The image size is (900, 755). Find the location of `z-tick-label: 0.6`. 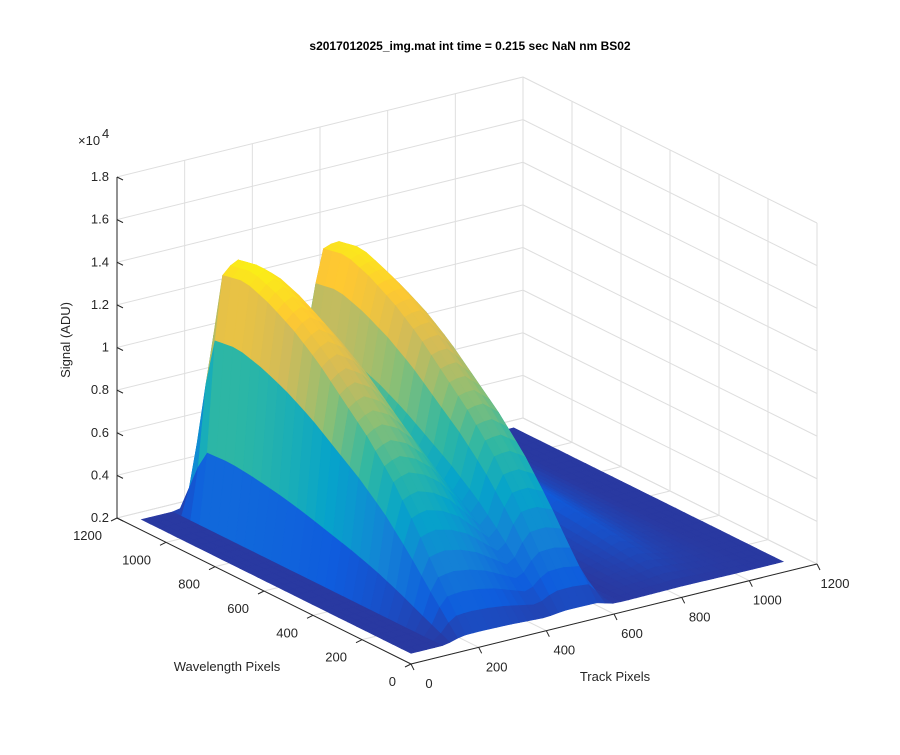

z-tick-label: 0.6 is located at coordinates (100, 432).